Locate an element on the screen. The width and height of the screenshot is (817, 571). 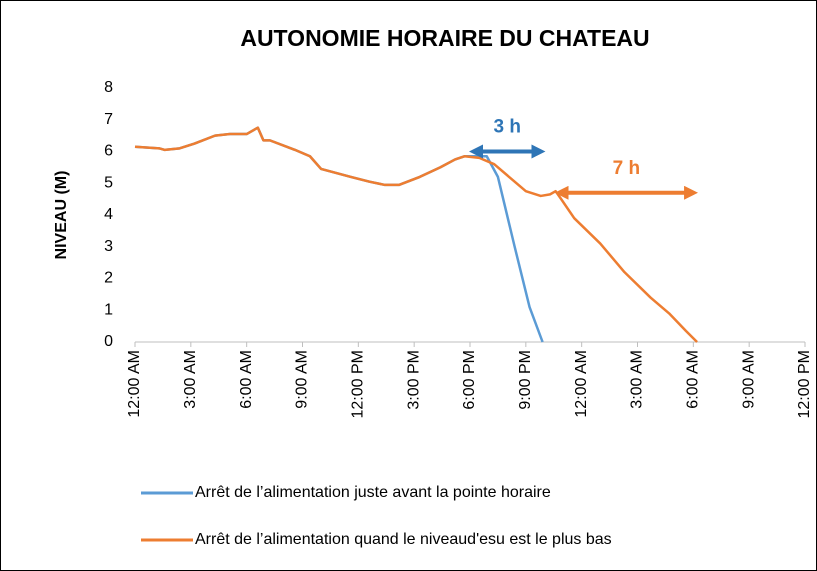
chart-title: AUTONOMIE HORAIRE DU CHATEAU is located at coordinates (444, 38).